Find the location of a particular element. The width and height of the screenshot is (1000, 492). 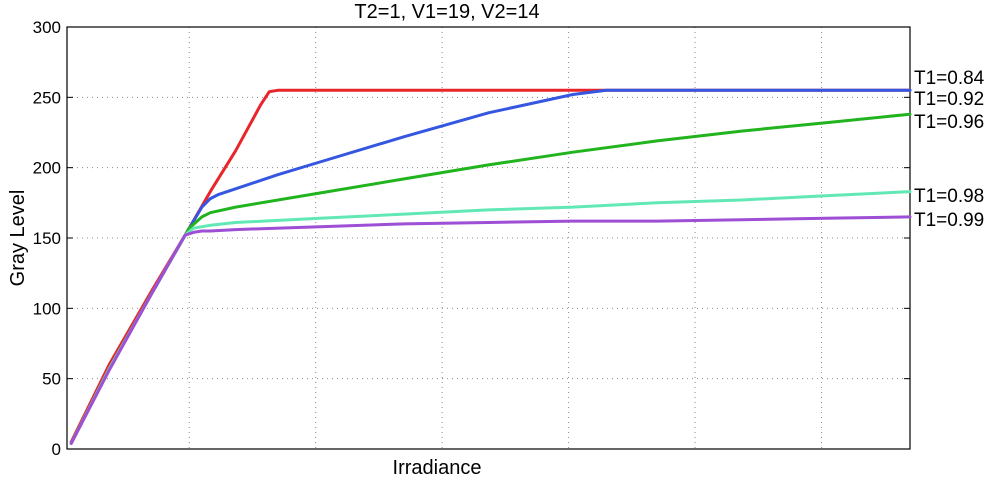

y-tick-label-0: 0 is located at coordinates (56, 449).